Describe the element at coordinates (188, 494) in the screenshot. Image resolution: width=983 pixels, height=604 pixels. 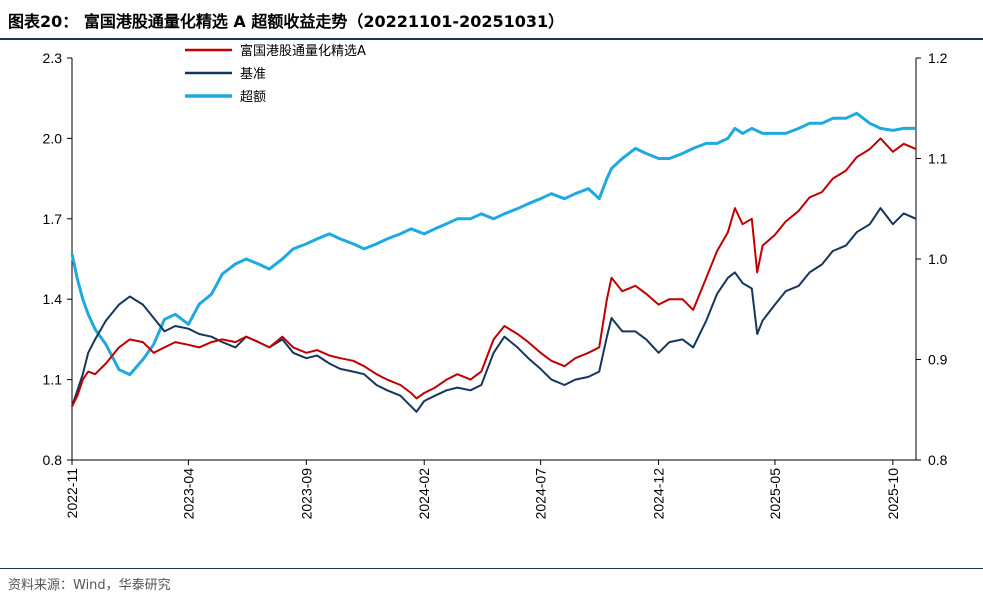
I see `x-tick-label: 2023-04` at that location.